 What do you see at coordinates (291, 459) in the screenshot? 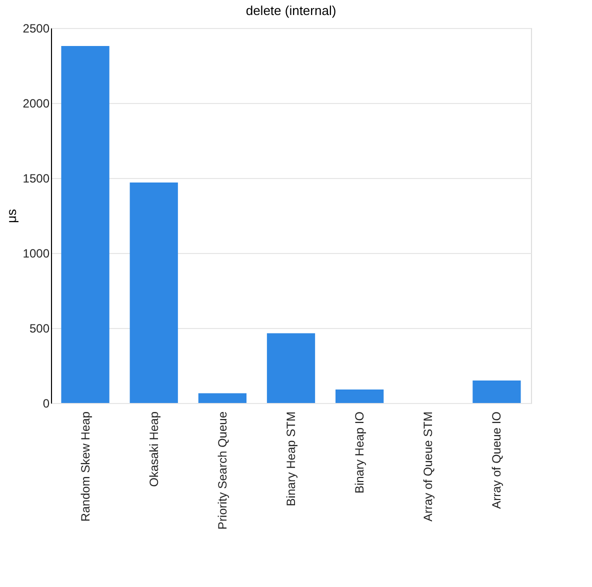
I see `x-tick-label: Binary Heap STM` at bounding box center [291, 459].